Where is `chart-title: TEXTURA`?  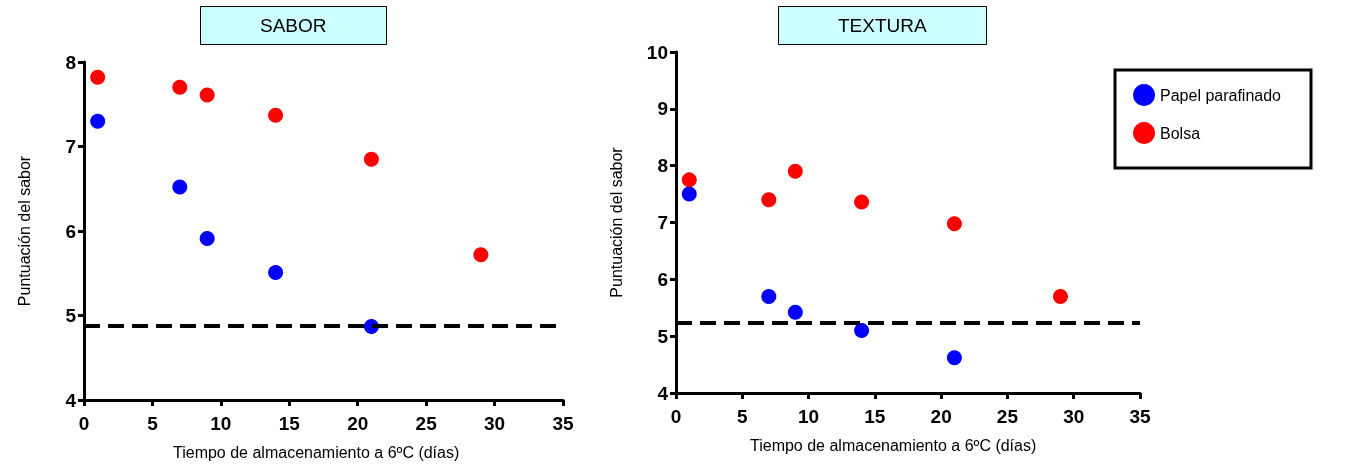 chart-title: TEXTURA is located at coordinates (882, 25).